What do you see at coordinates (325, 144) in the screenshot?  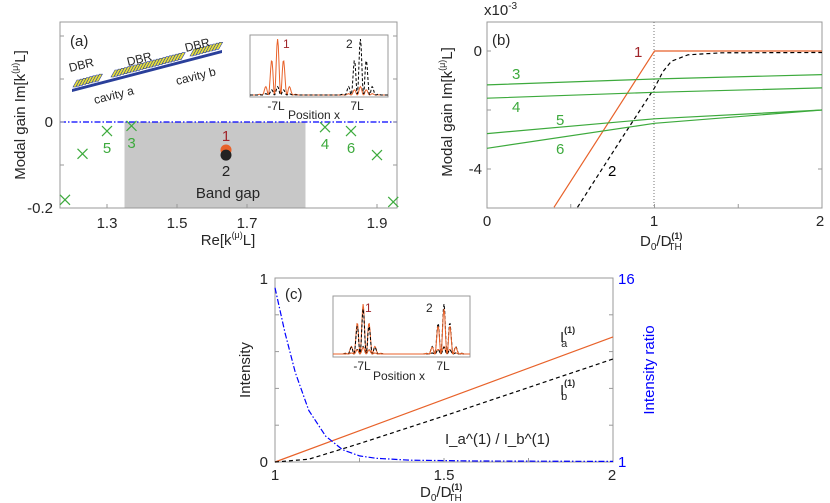 I see `mode-label: 4` at bounding box center [325, 144].